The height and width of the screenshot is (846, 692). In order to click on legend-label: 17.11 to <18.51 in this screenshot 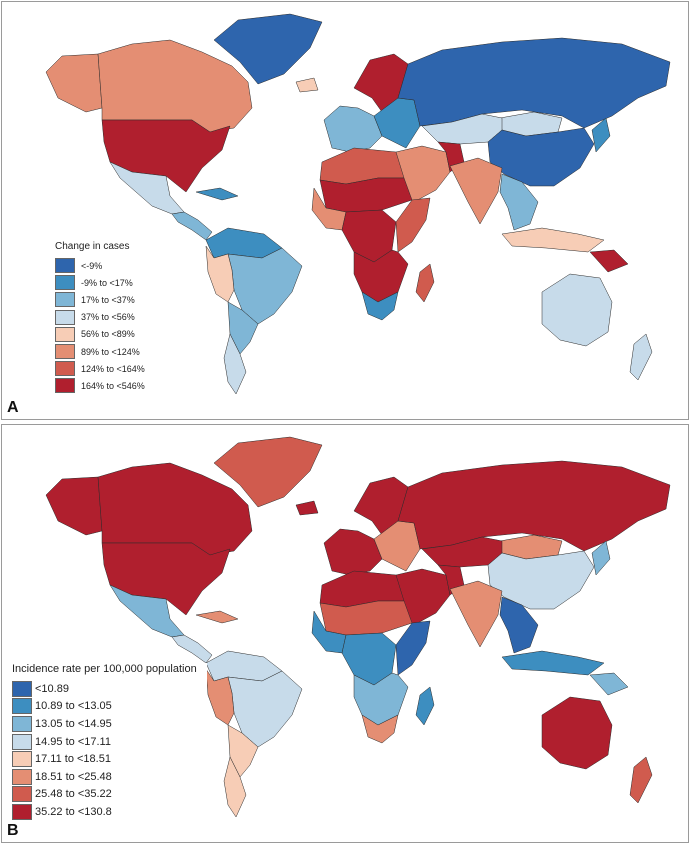, I will do `click(73, 759)`.